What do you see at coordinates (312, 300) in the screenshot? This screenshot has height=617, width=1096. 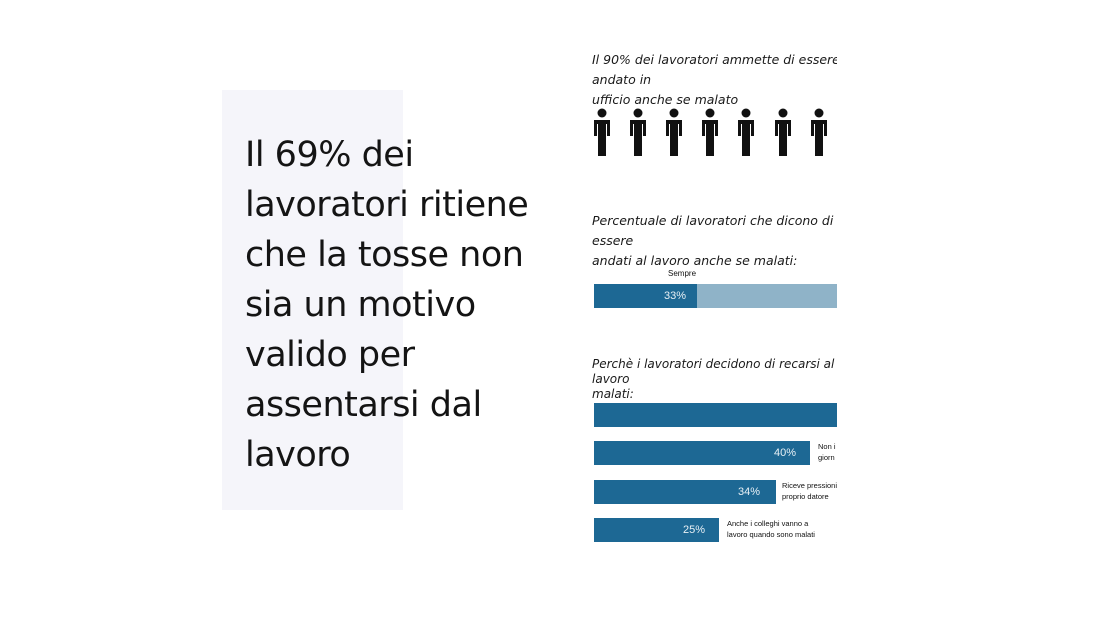 I see `headline-background` at bounding box center [312, 300].